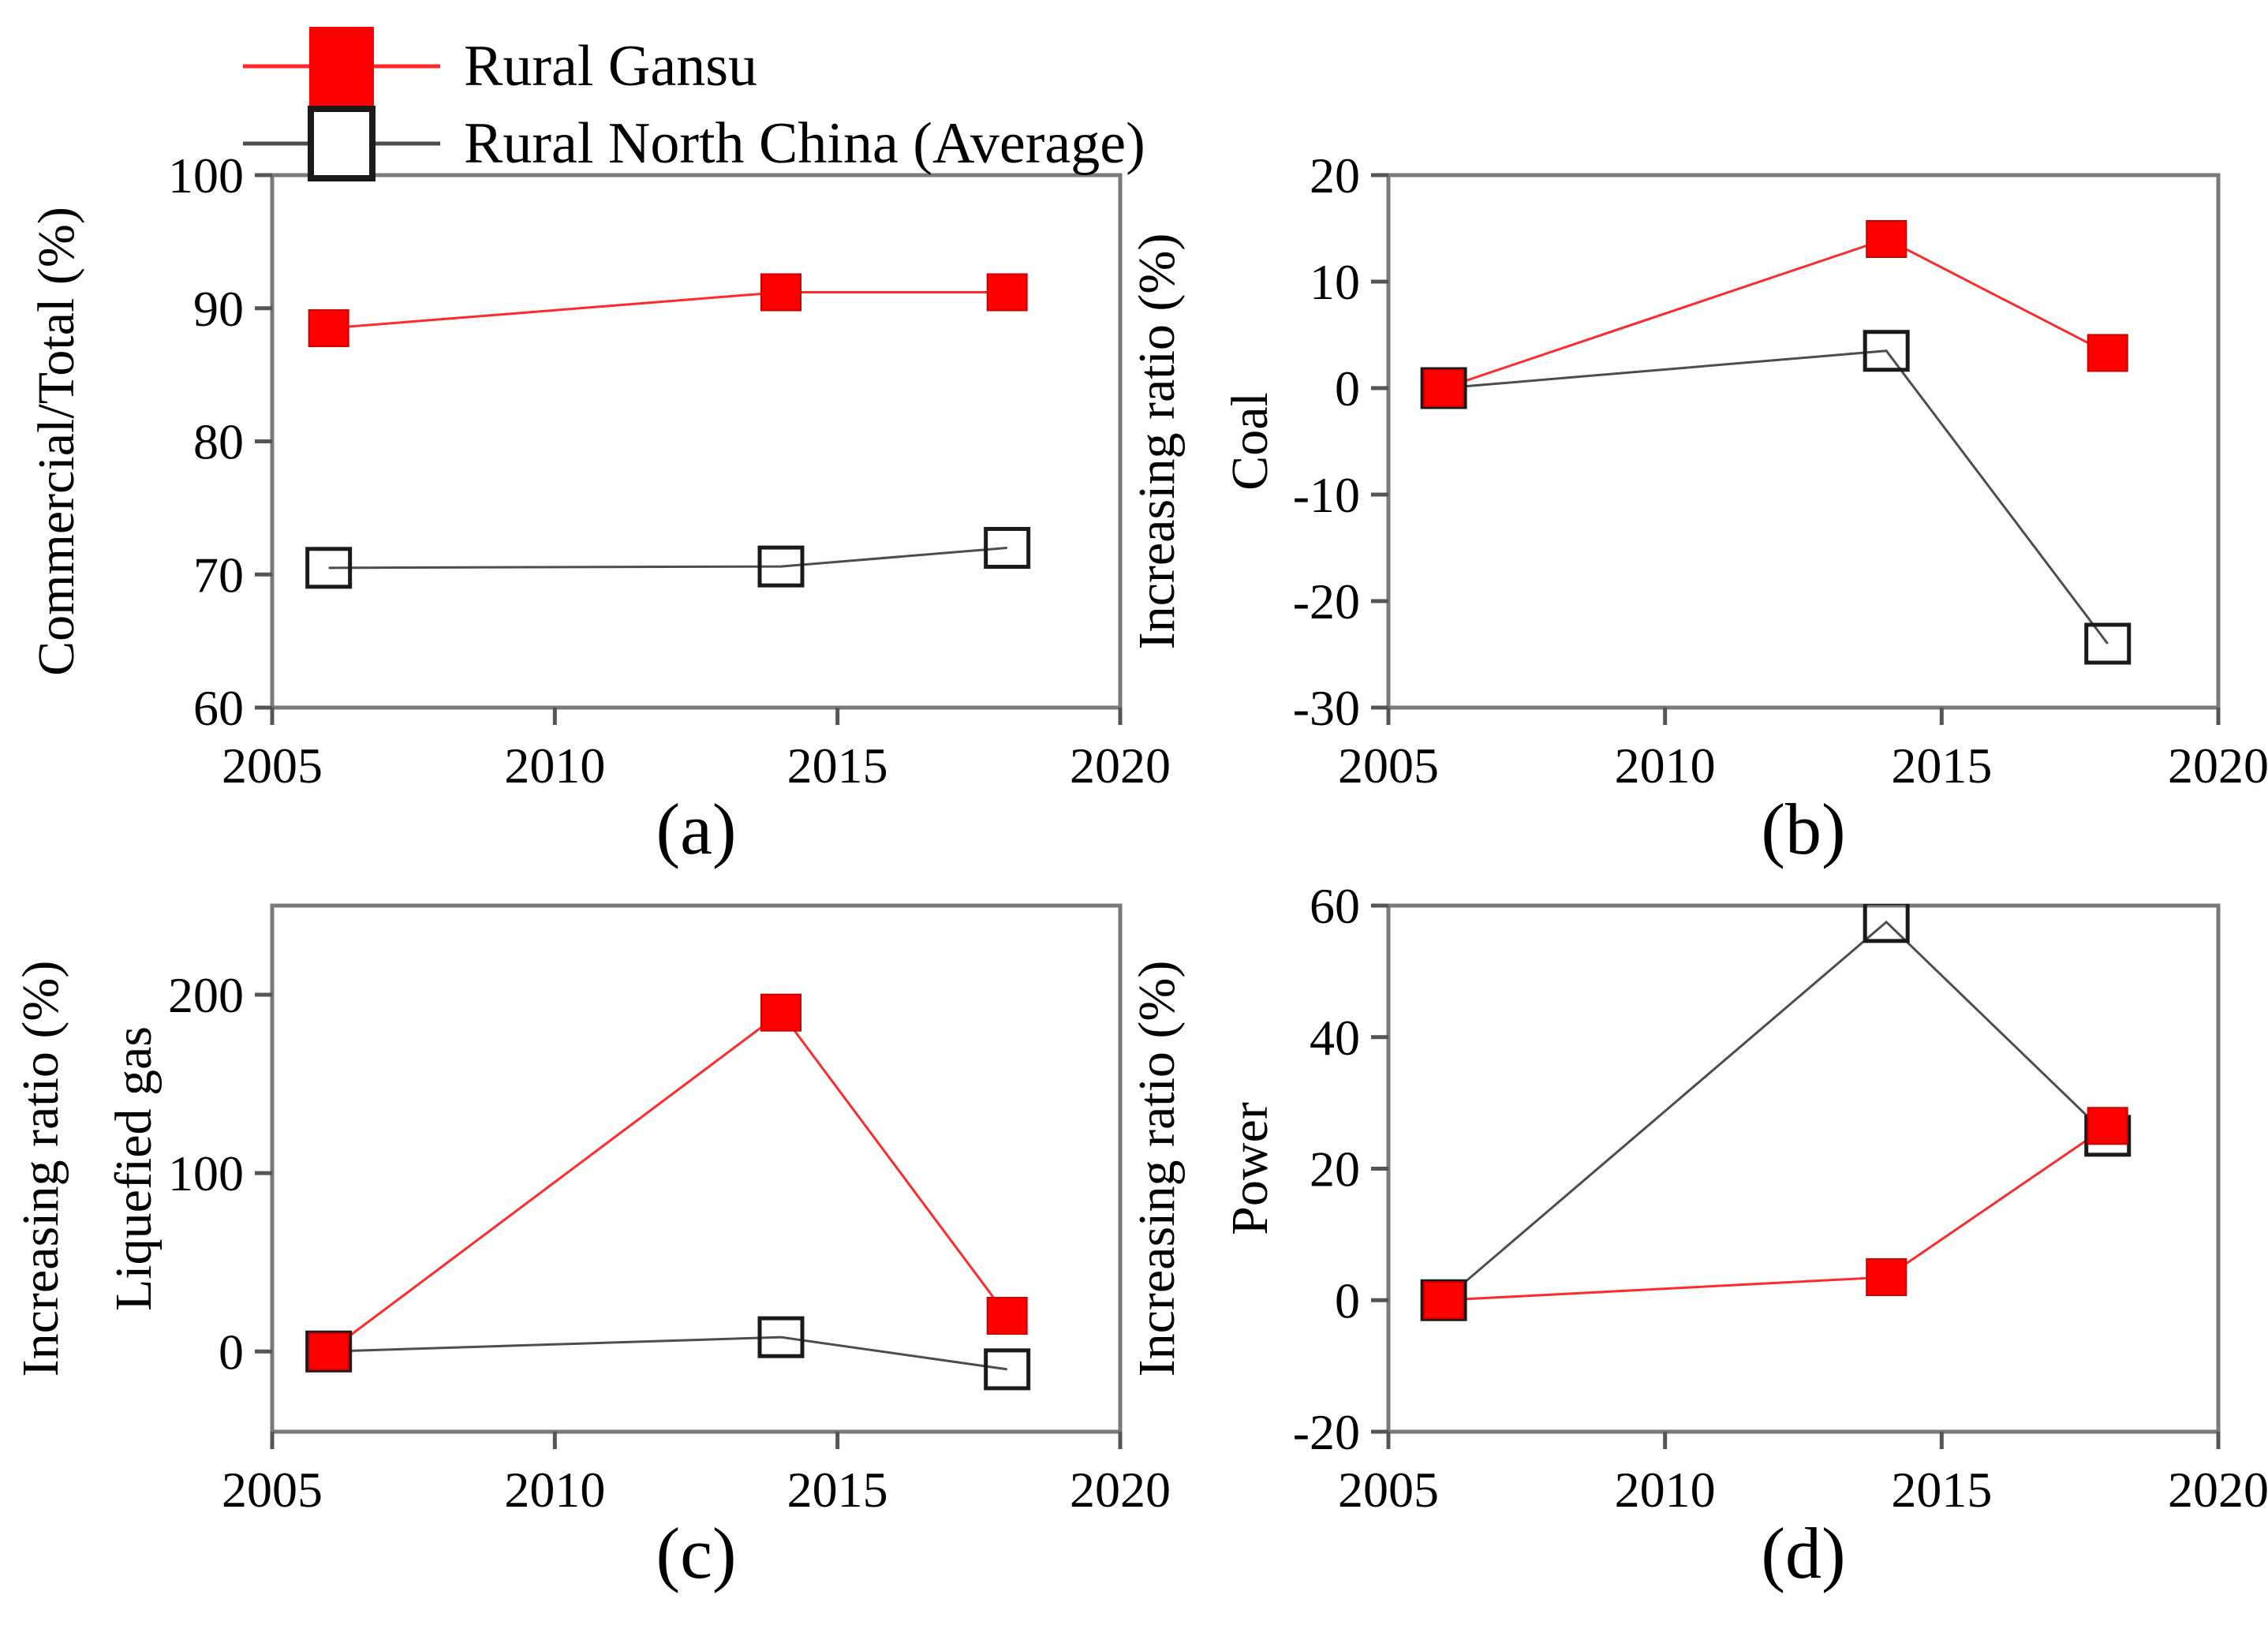 The height and width of the screenshot is (1625, 2268). Describe the element at coordinates (56, 441) in the screenshot. I see `panel-a-ylabel: Commercial/Total (%)` at that location.